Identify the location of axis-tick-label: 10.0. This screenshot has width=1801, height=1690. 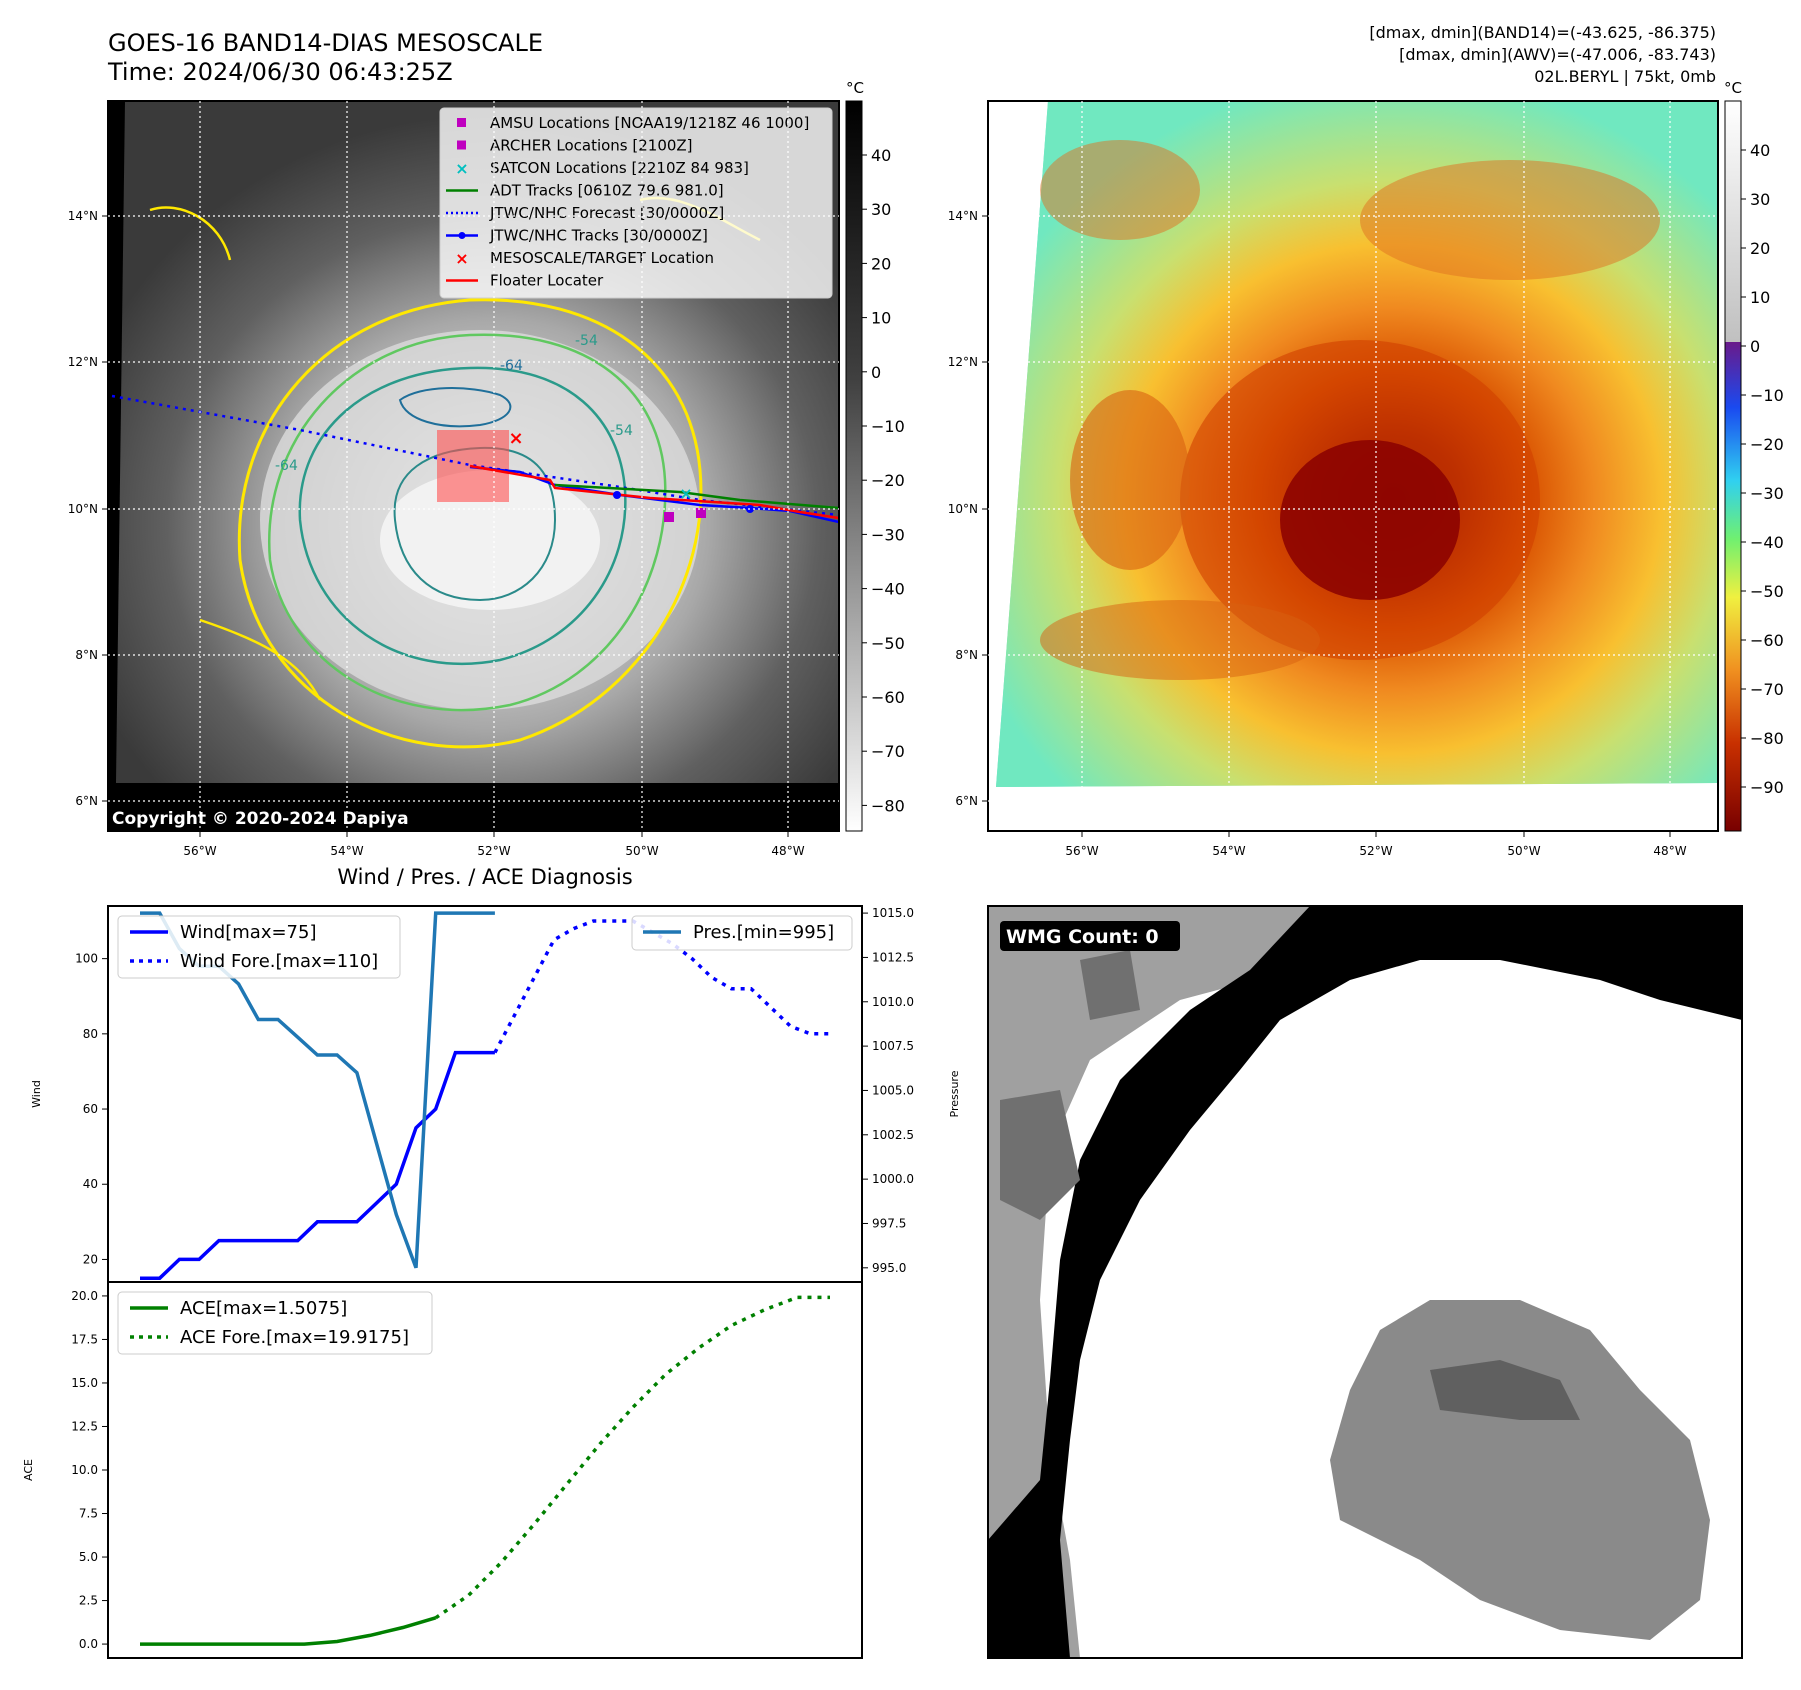
(84, 1470).